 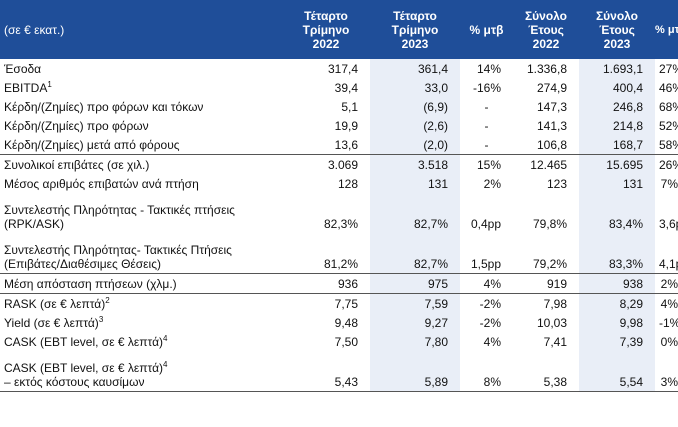 I want to click on fy-2022-cell: 12.465, so click(x=546, y=164).